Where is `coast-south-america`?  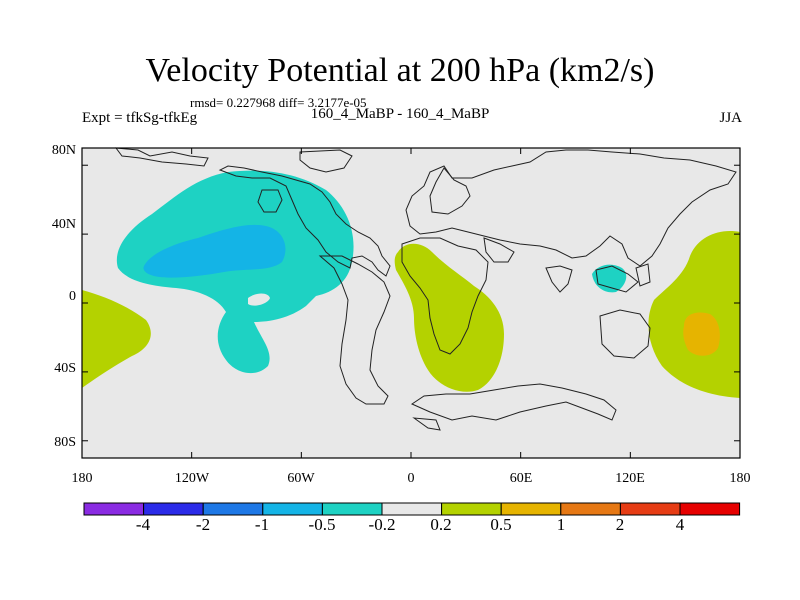
coast-south-america is located at coordinates (354, 330).